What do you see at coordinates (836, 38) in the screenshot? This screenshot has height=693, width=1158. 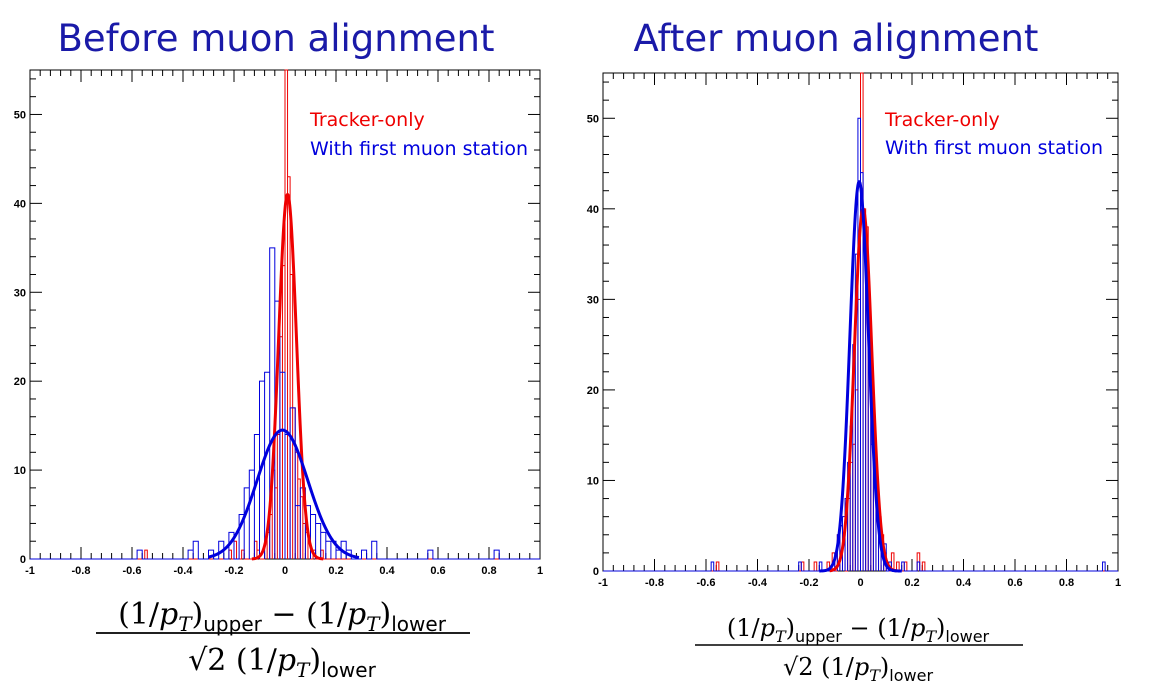 I see `chart-title-after: After muon alignment` at bounding box center [836, 38].